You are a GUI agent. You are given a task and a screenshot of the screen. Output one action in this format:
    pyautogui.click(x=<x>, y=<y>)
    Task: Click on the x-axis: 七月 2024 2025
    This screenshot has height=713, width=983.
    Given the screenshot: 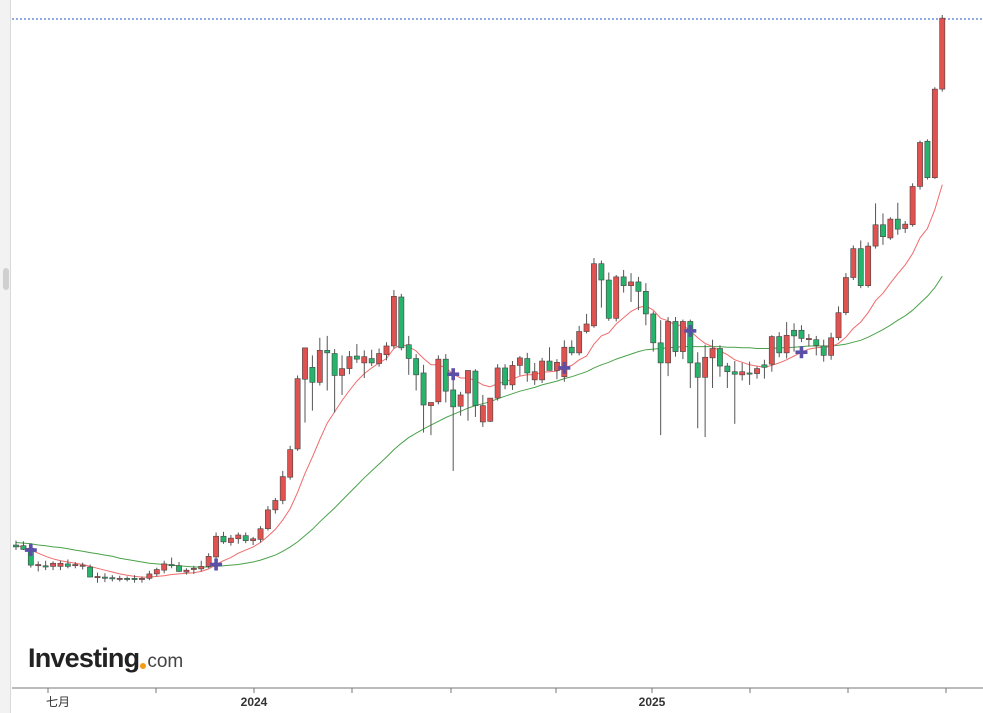 What is the action you would take?
    pyautogui.click(x=497, y=698)
    